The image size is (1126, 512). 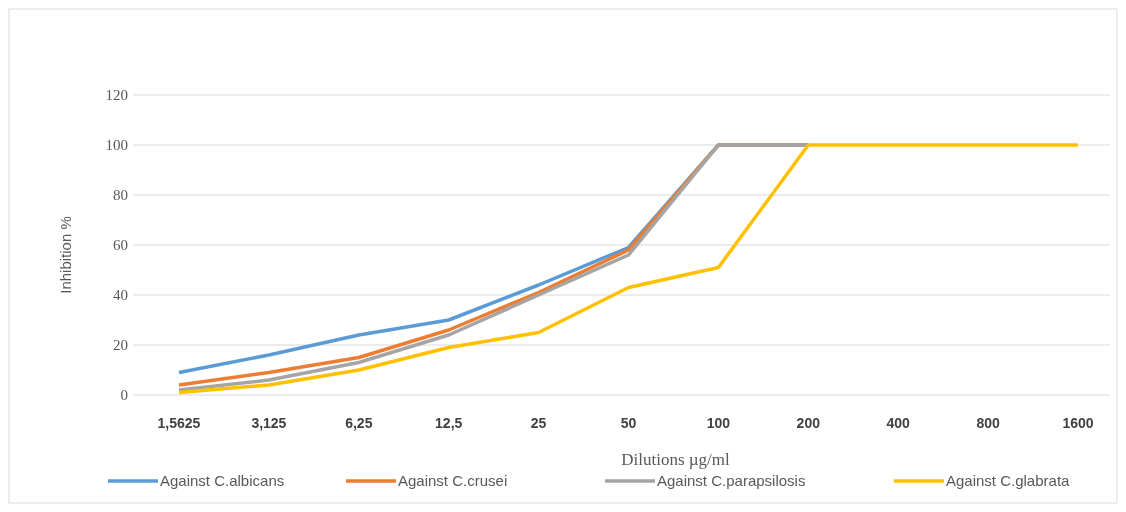 What do you see at coordinates (222, 480) in the screenshot?
I see `legend-label: Against C.albicans` at bounding box center [222, 480].